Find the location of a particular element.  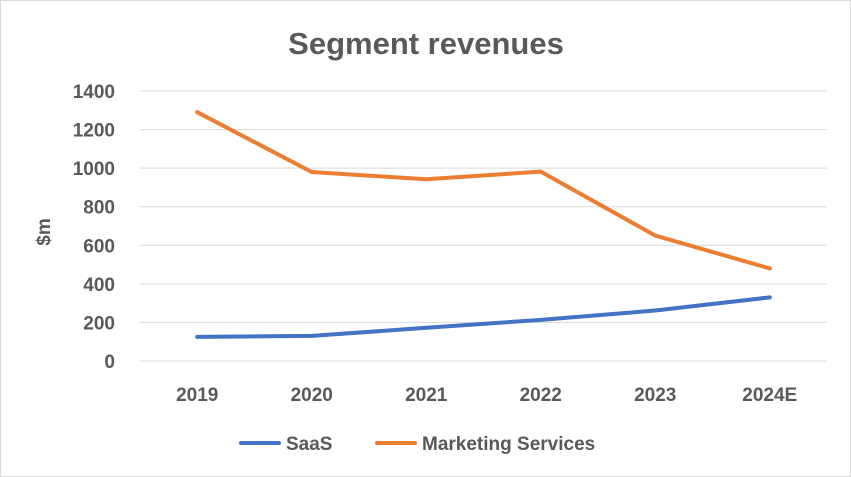

y-tick-label: 200 is located at coordinates (99, 323).